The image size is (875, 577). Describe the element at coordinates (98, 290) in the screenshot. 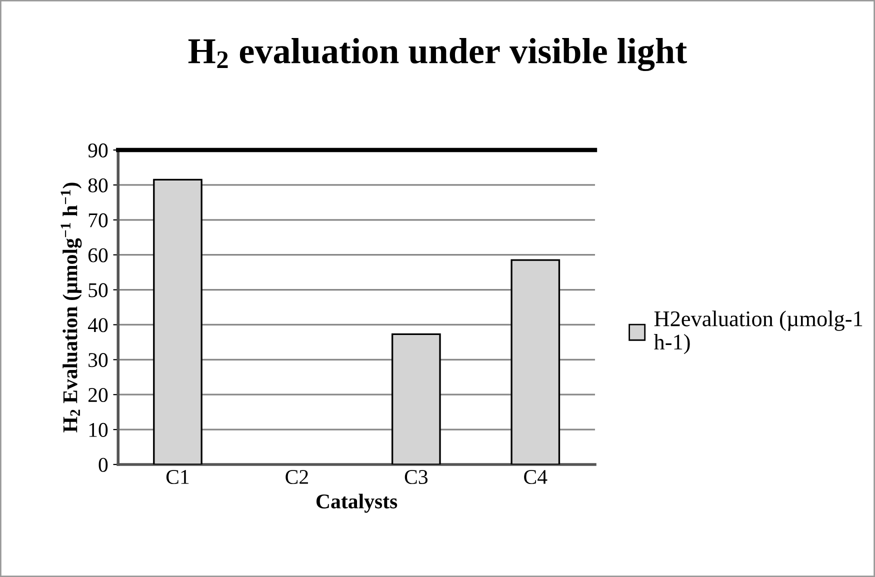

I see `y-tick-label: 50` at that location.